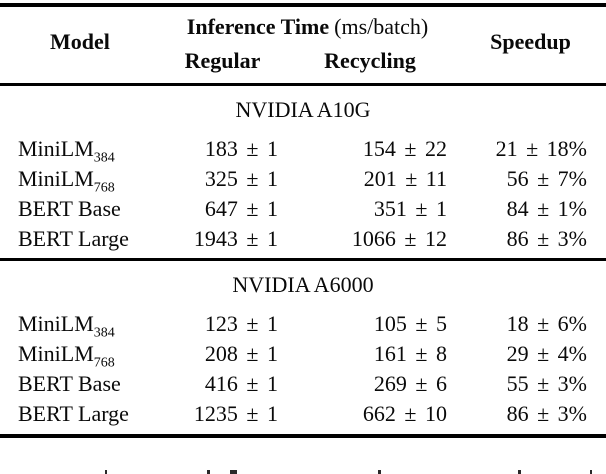 This screenshot has width=606, height=474. What do you see at coordinates (303, 209) in the screenshot?
I see `table-row: BERT Base 647 ± 1 351 ± 1 84 ± 1%` at bounding box center [303, 209].